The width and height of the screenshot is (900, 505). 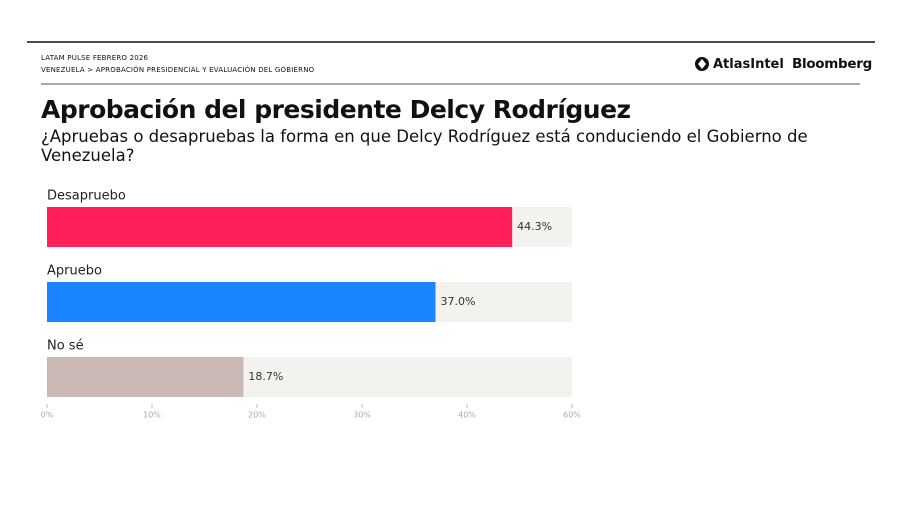 What do you see at coordinates (534, 226) in the screenshot?
I see `value-label: 44.3%` at bounding box center [534, 226].